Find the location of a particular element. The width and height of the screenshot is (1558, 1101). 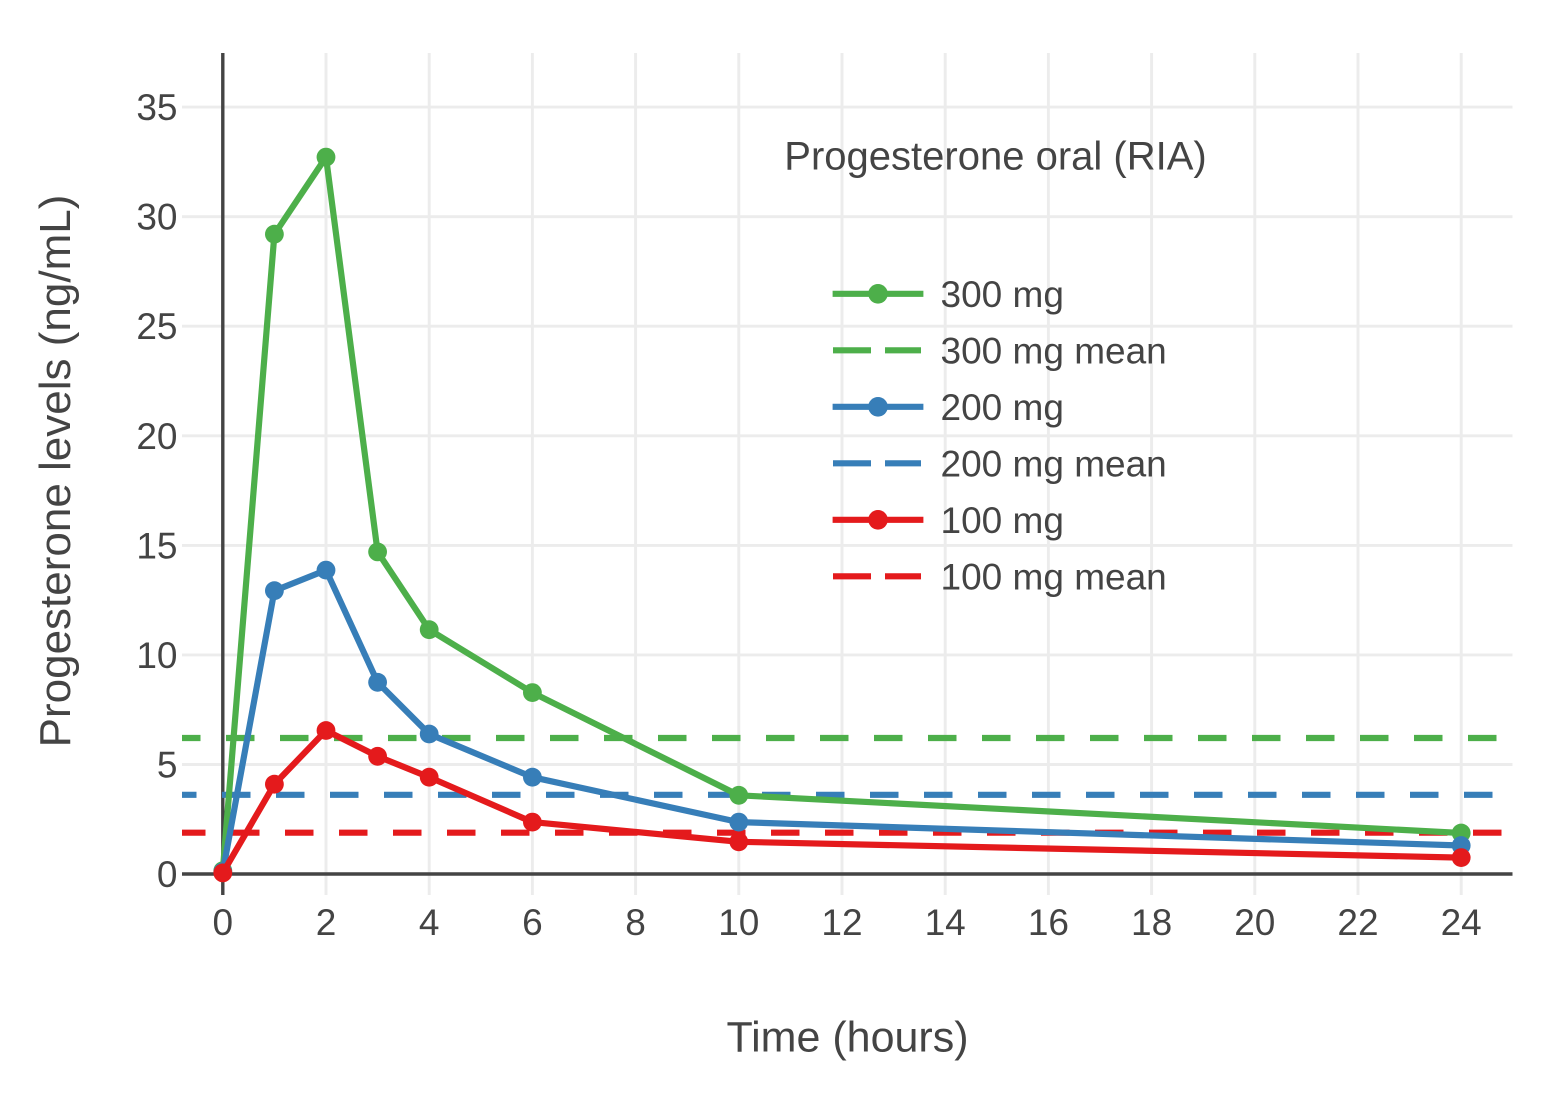

svg-text: 6 is located at coordinates (532, 922).